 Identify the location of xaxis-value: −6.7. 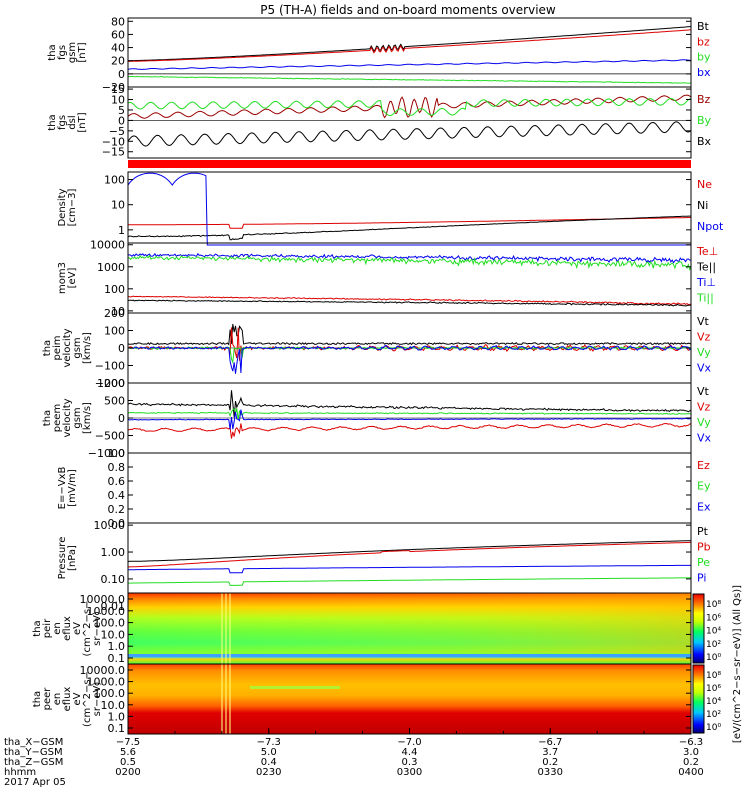
(550, 742).